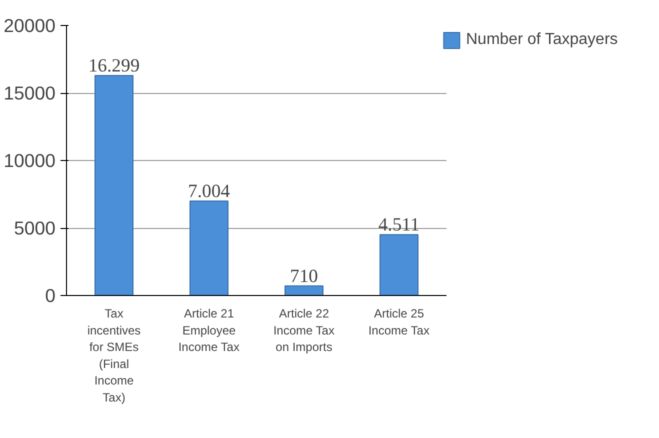 The image size is (659, 438). What do you see at coordinates (399, 225) in the screenshot?
I see `text: 4.511` at bounding box center [399, 225].